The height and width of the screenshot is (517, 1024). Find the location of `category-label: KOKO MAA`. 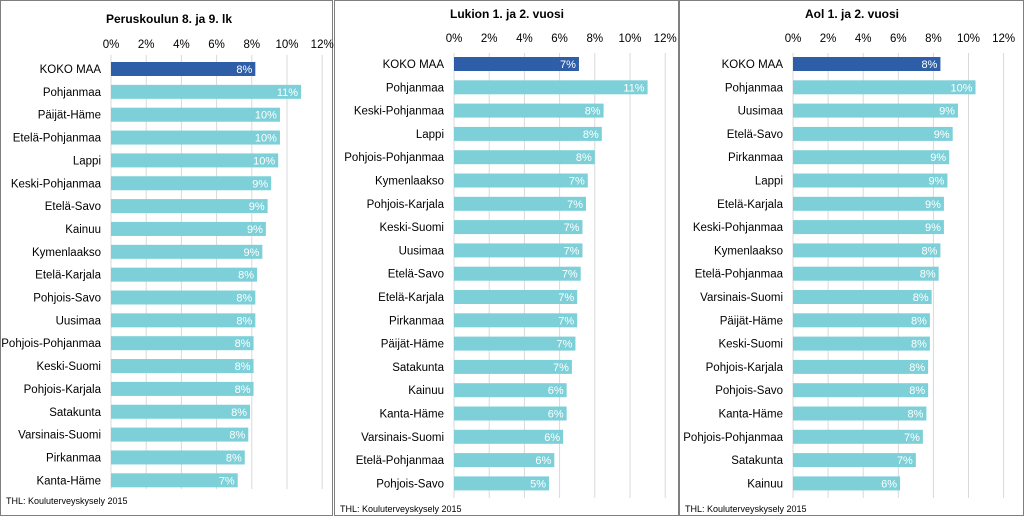

category-label: KOKO MAA is located at coordinates (753, 65).